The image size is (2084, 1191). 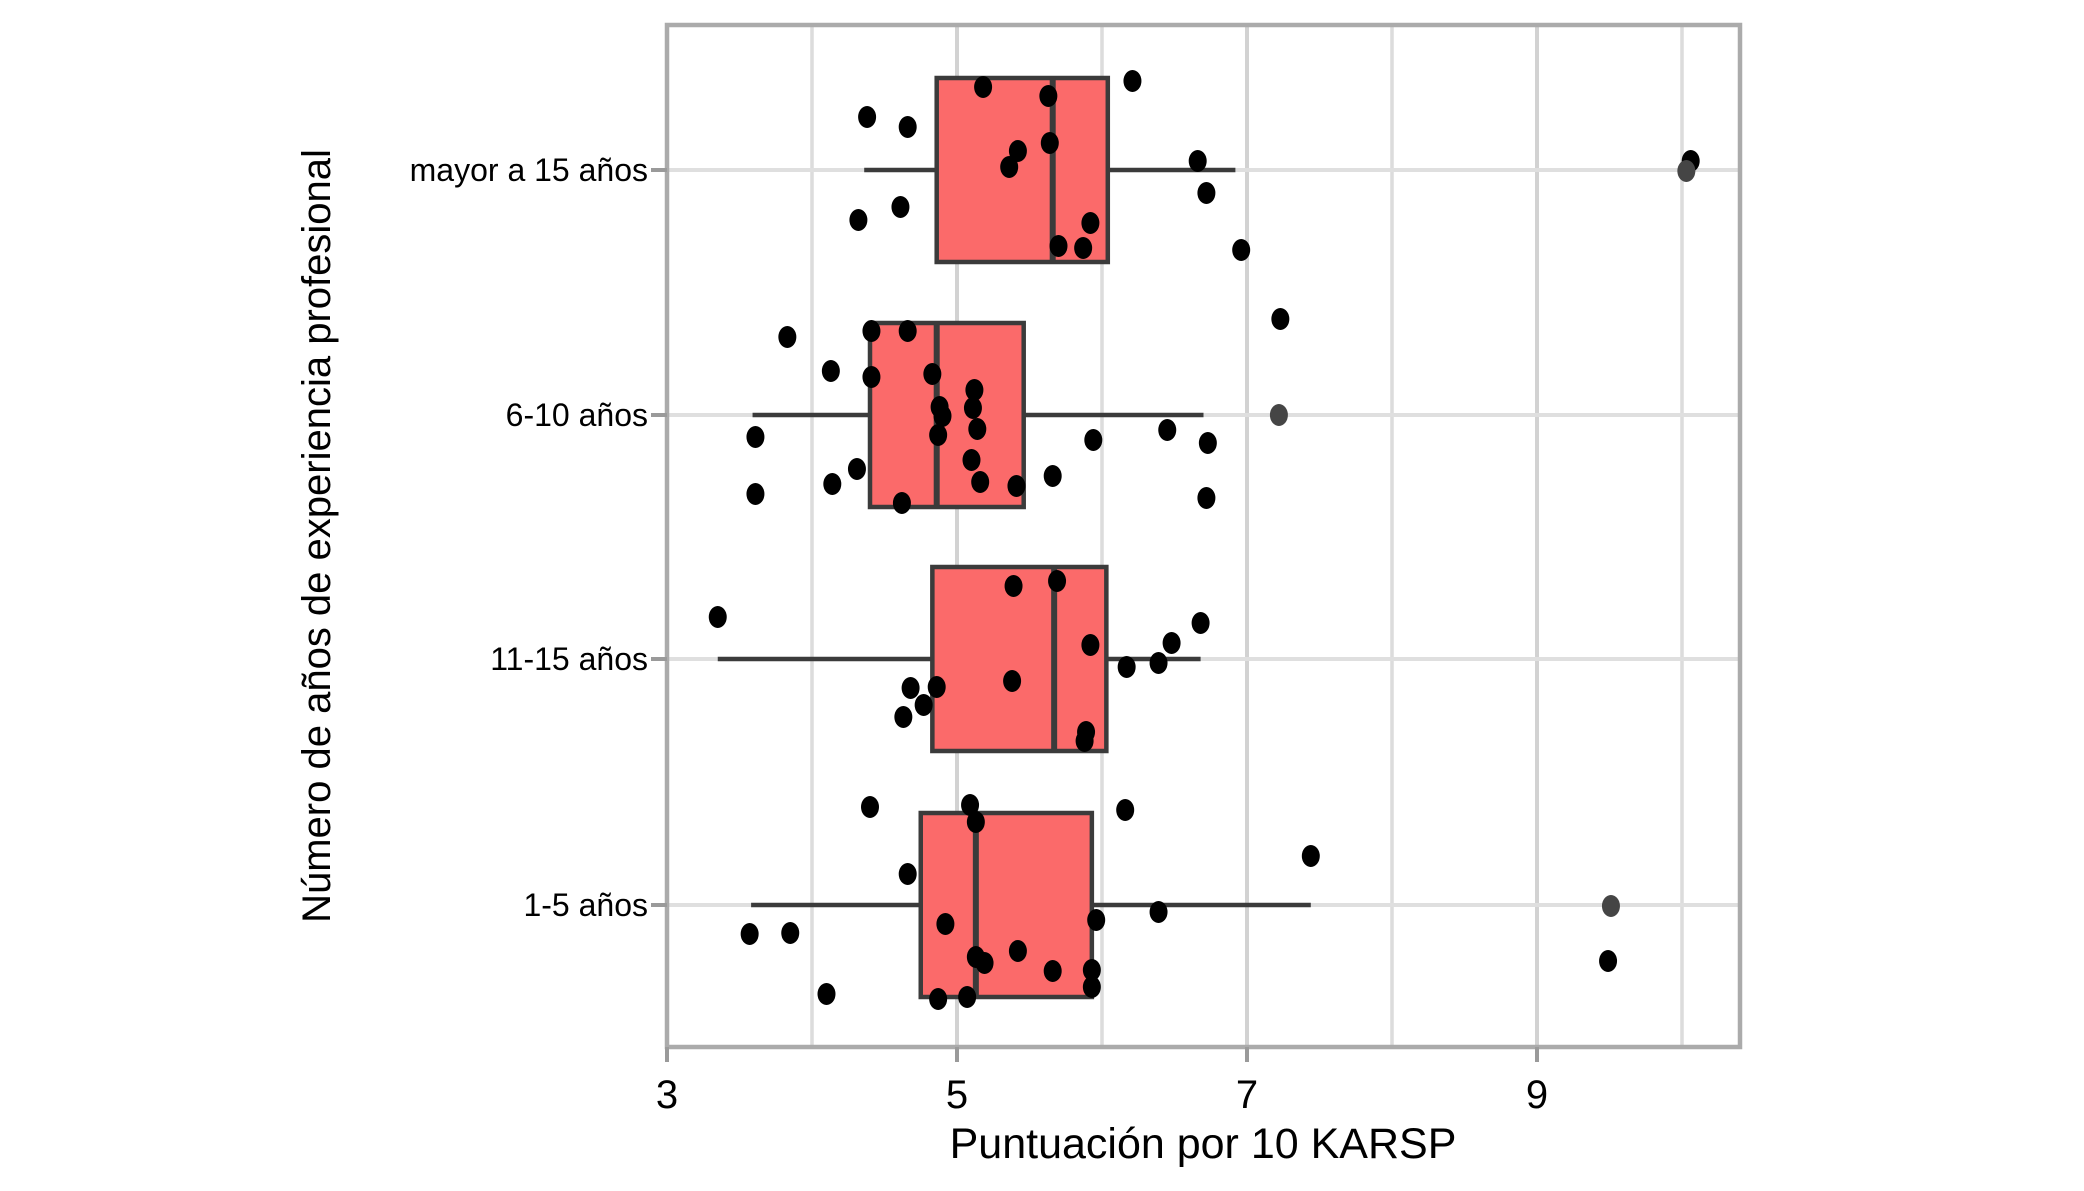 I want to click on y-category-label: 6-10 años, so click(x=577, y=415).